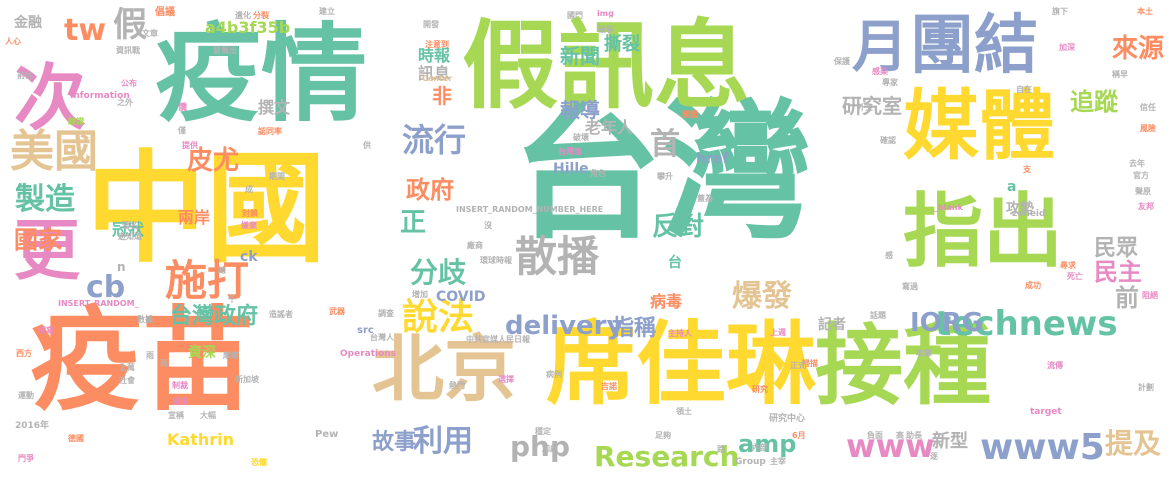 The width and height of the screenshot is (1175, 482). Describe the element at coordinates (100, 96) in the screenshot. I see `word: Information` at that location.